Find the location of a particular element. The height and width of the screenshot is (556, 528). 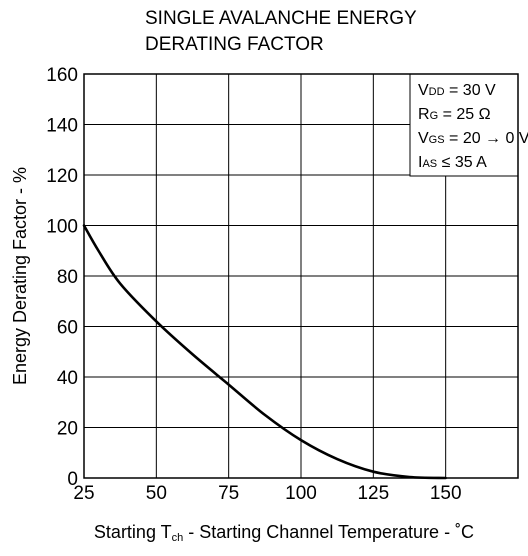

y-tick-label: 160 is located at coordinates (62, 75).